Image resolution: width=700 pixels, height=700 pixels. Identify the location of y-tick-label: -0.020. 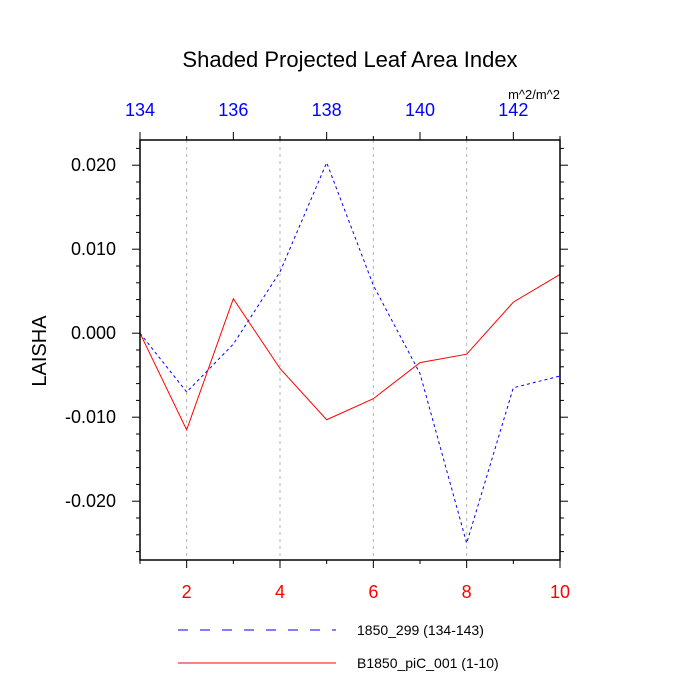
(90, 501).